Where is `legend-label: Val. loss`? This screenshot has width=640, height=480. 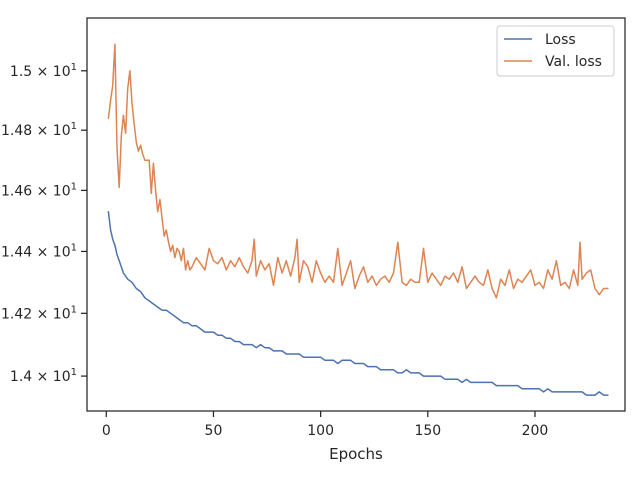
legend-label: Val. loss is located at coordinates (573, 62).